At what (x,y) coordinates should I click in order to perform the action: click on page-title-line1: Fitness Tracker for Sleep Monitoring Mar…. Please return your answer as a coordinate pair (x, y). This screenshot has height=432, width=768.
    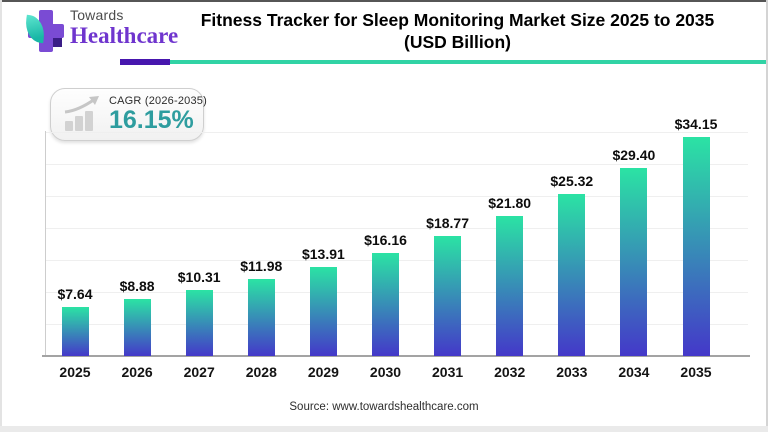
    Looking at the image, I should click on (457, 20).